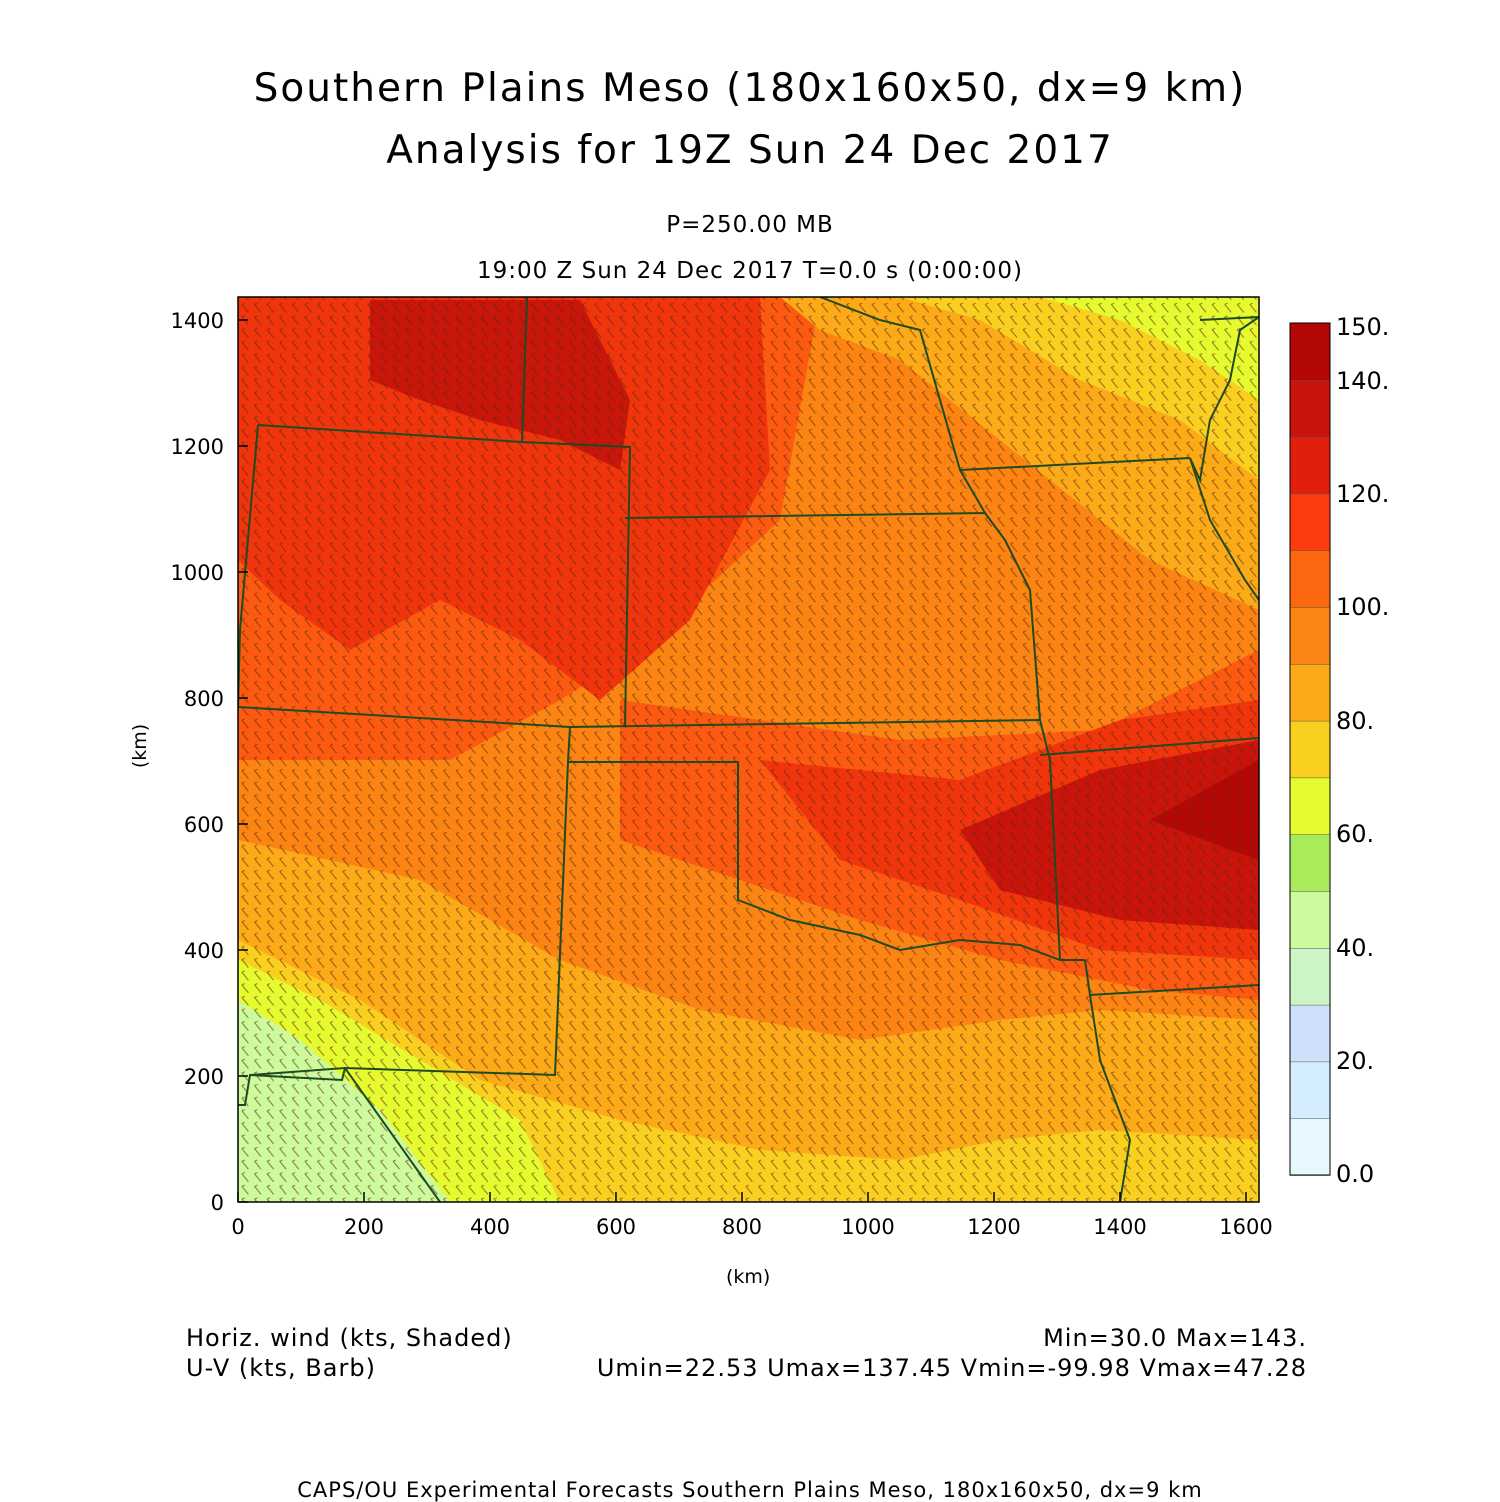 Image resolution: width=1500 pixels, height=1502 pixels. I want to click on x-tick-label: 1000, so click(867, 1227).